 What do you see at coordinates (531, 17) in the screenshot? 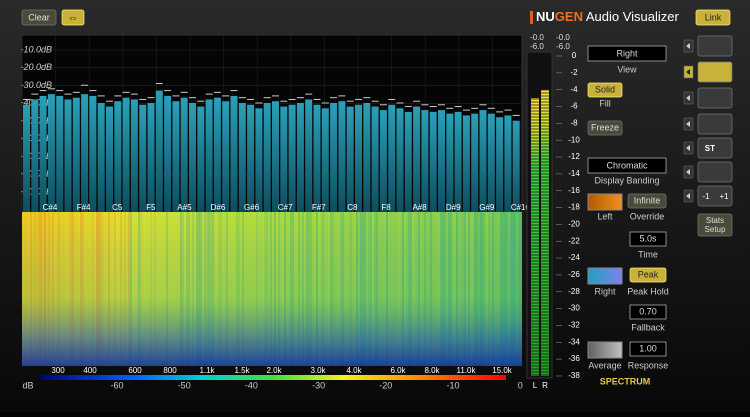
I see `logo-mark` at bounding box center [531, 17].